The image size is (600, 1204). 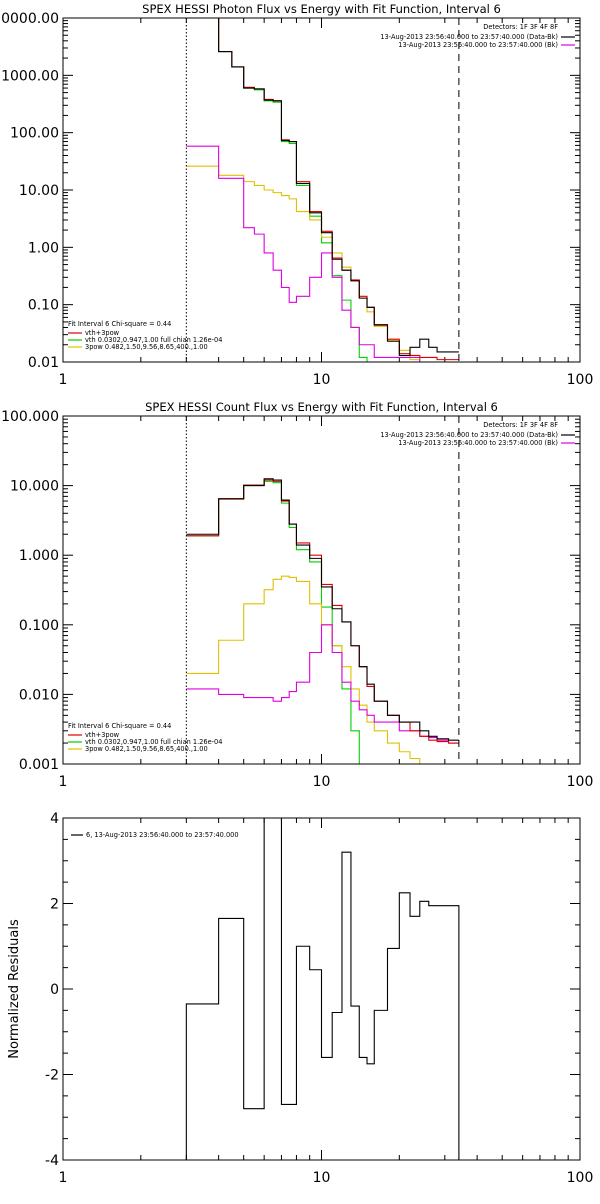 What do you see at coordinates (34, 487) in the screenshot?
I see `y-tick-label: 10.000` at bounding box center [34, 487].